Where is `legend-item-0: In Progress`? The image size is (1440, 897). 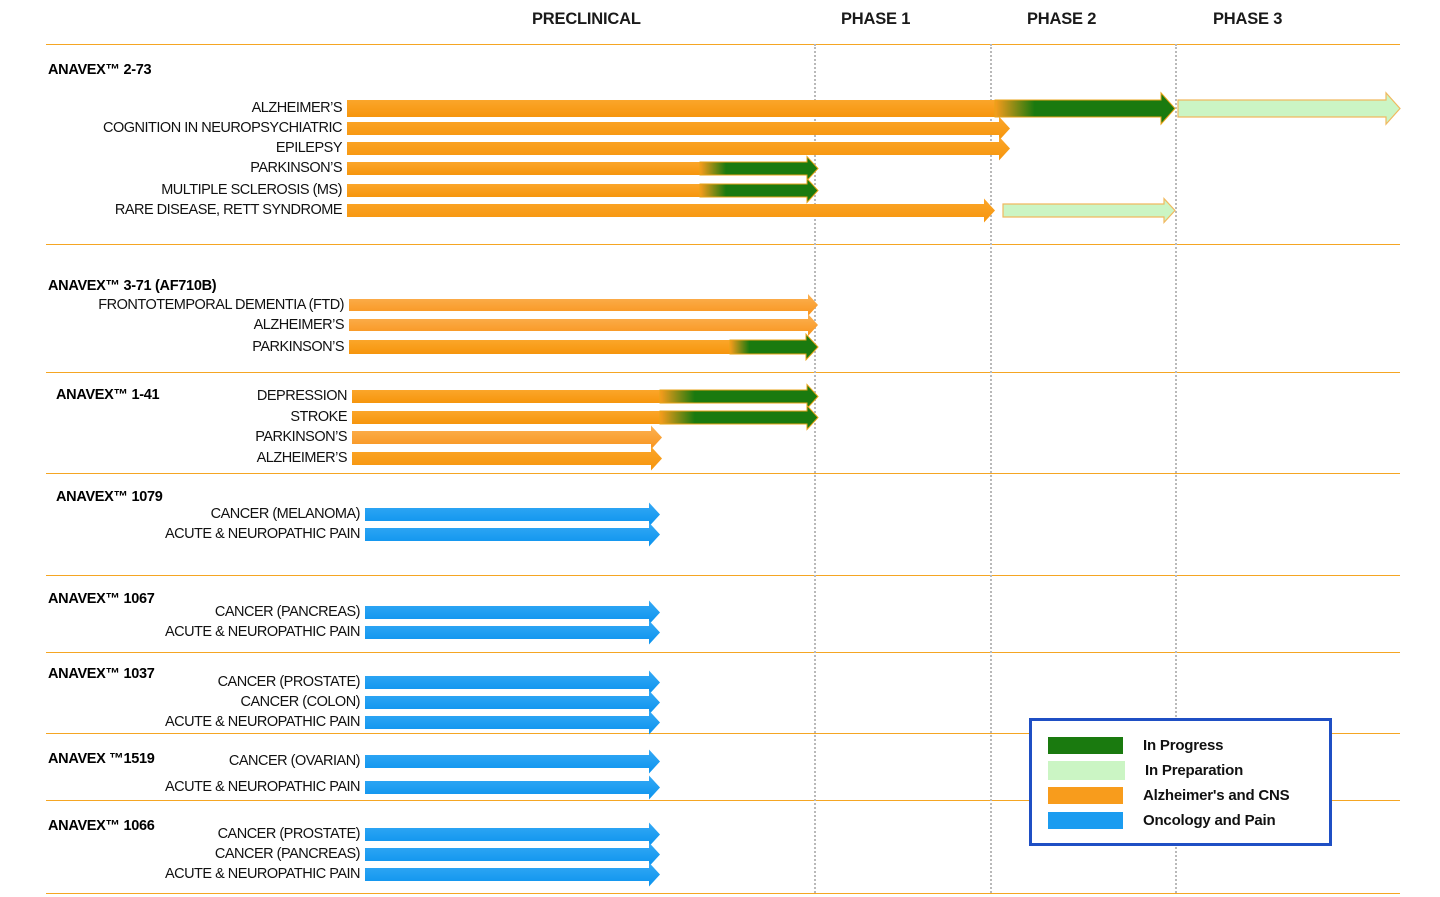
legend-item-0: In Progress is located at coordinates (1188, 745).